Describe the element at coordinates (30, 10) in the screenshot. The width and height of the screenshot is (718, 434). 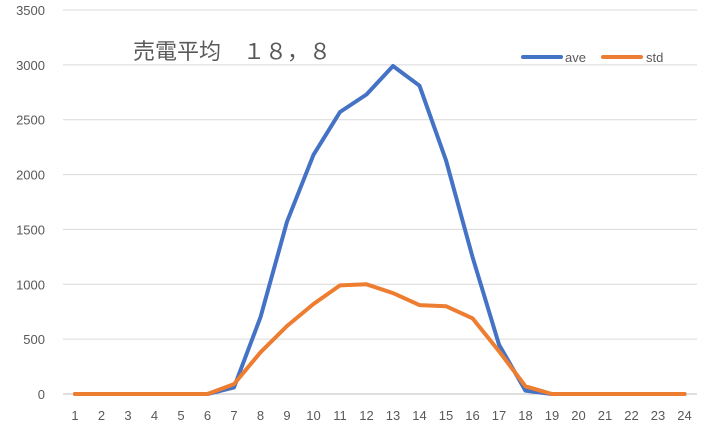
I see `y-tick-label: 3500` at that location.